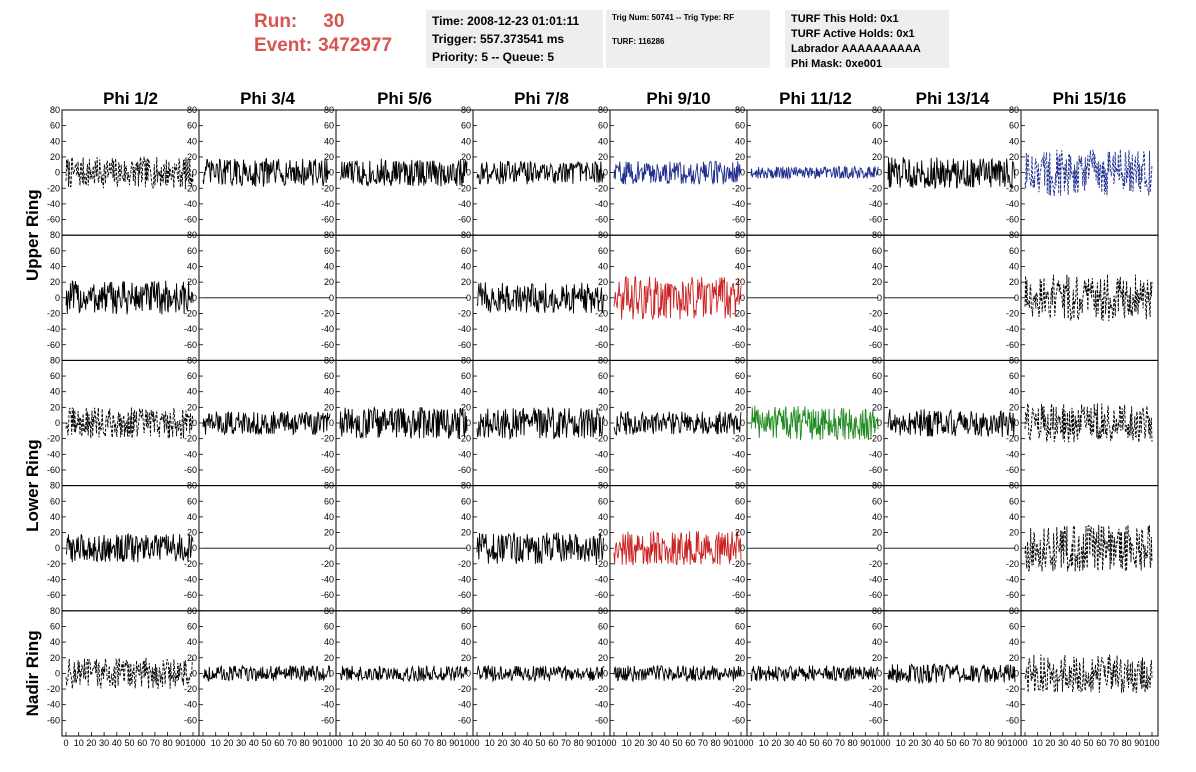 Image resolution: width=1196 pixels, height=772 pixels. Describe the element at coordinates (276, 21) in the screenshot. I see `run-label: Run:` at that location.